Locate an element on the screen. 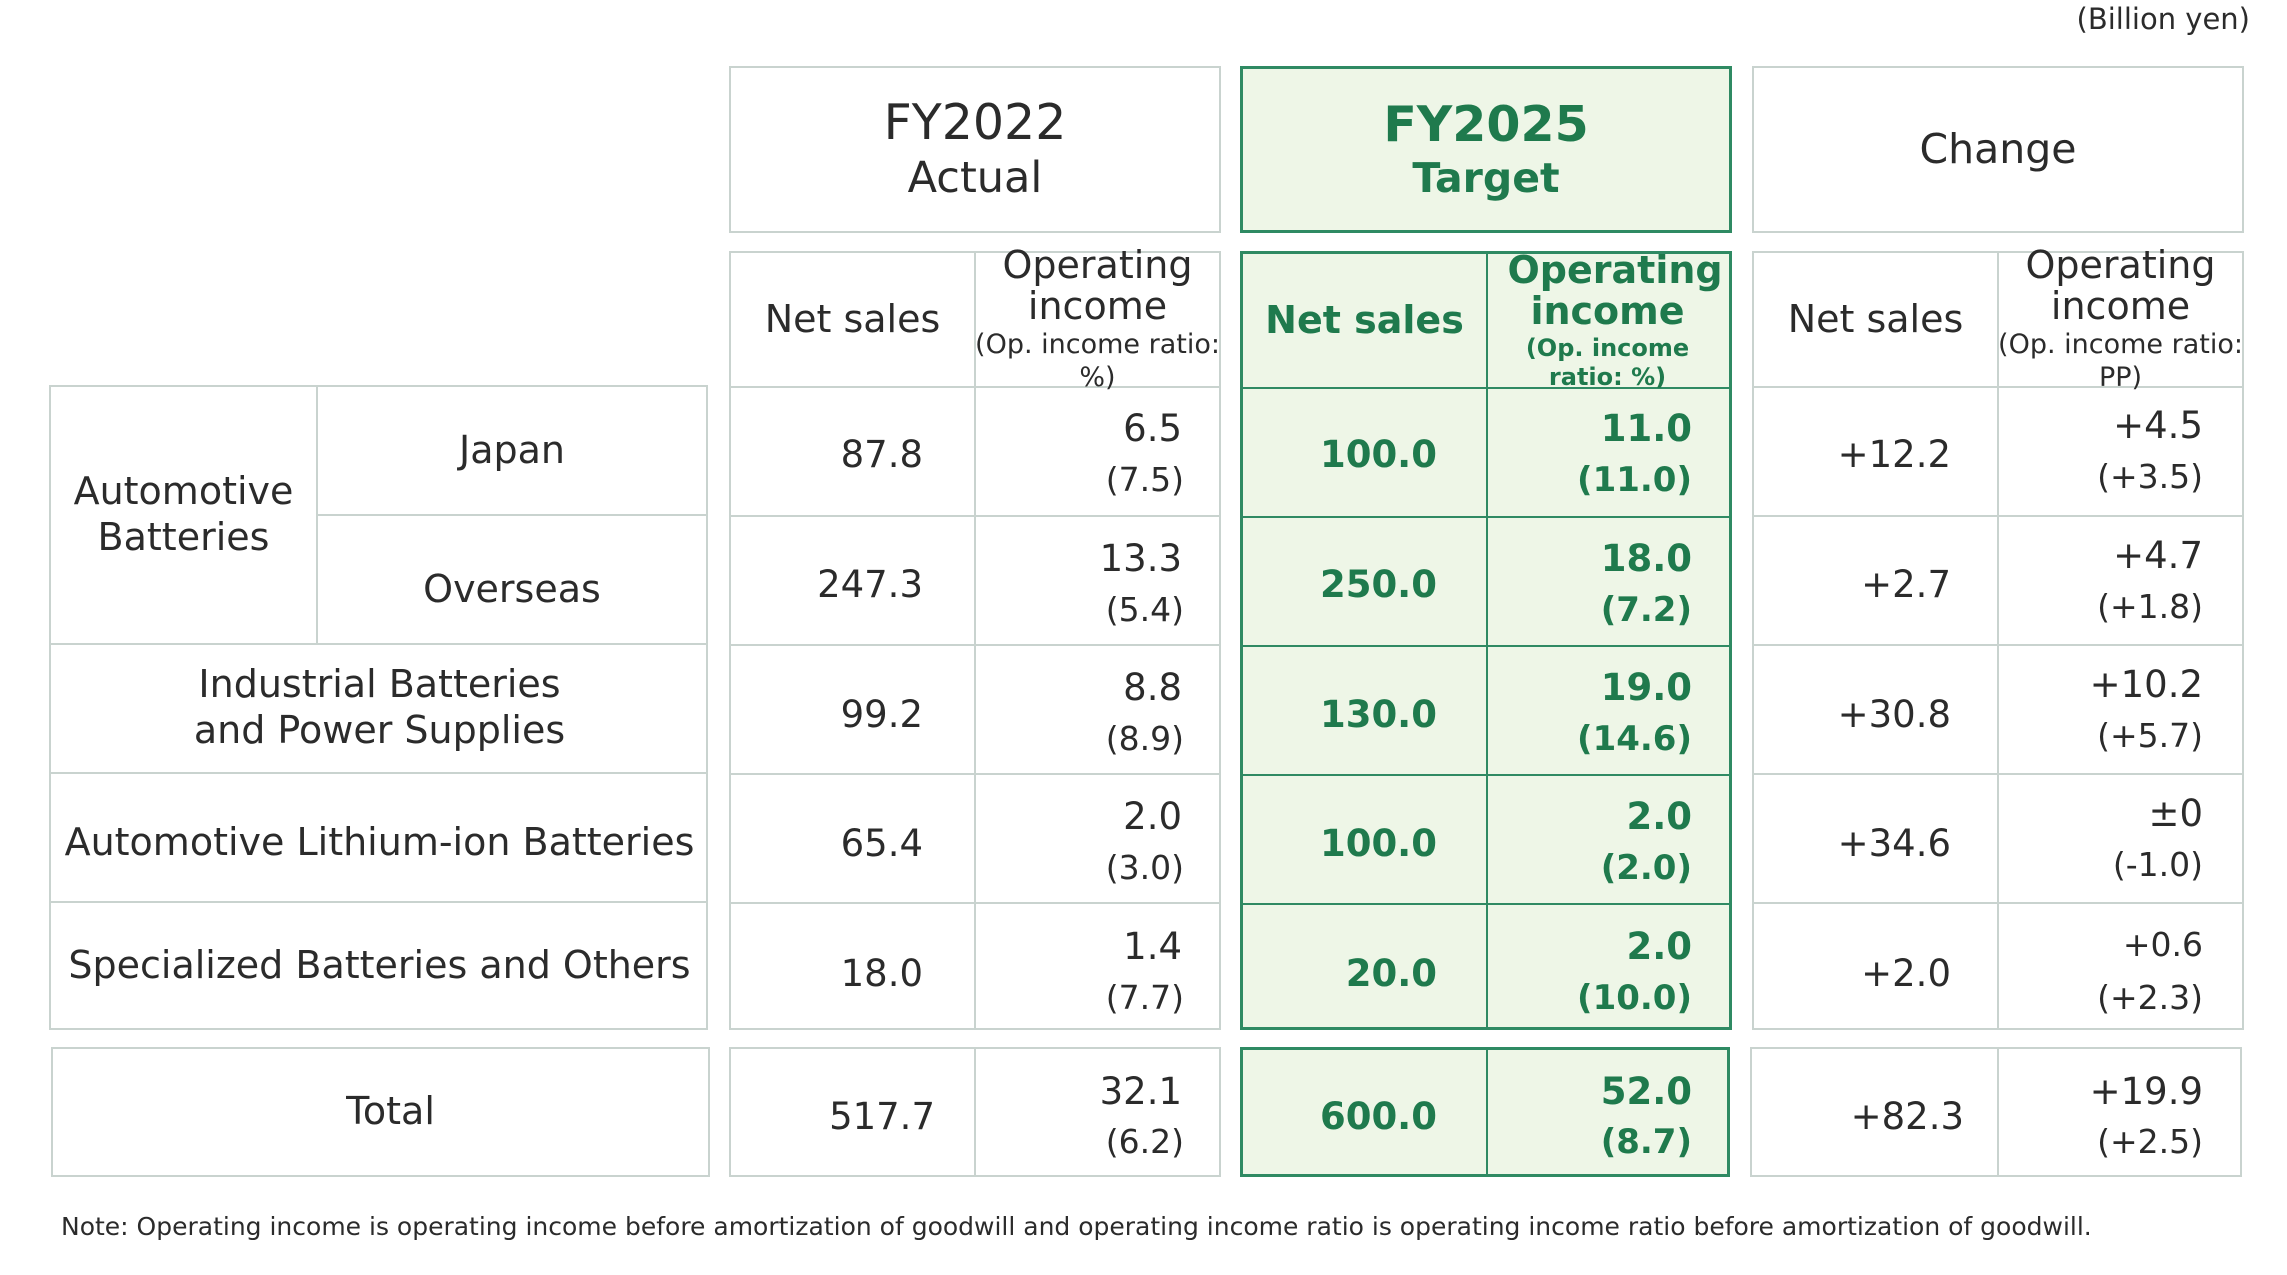  fy2025-ratio-lithium: (2.0) is located at coordinates (1646, 868).